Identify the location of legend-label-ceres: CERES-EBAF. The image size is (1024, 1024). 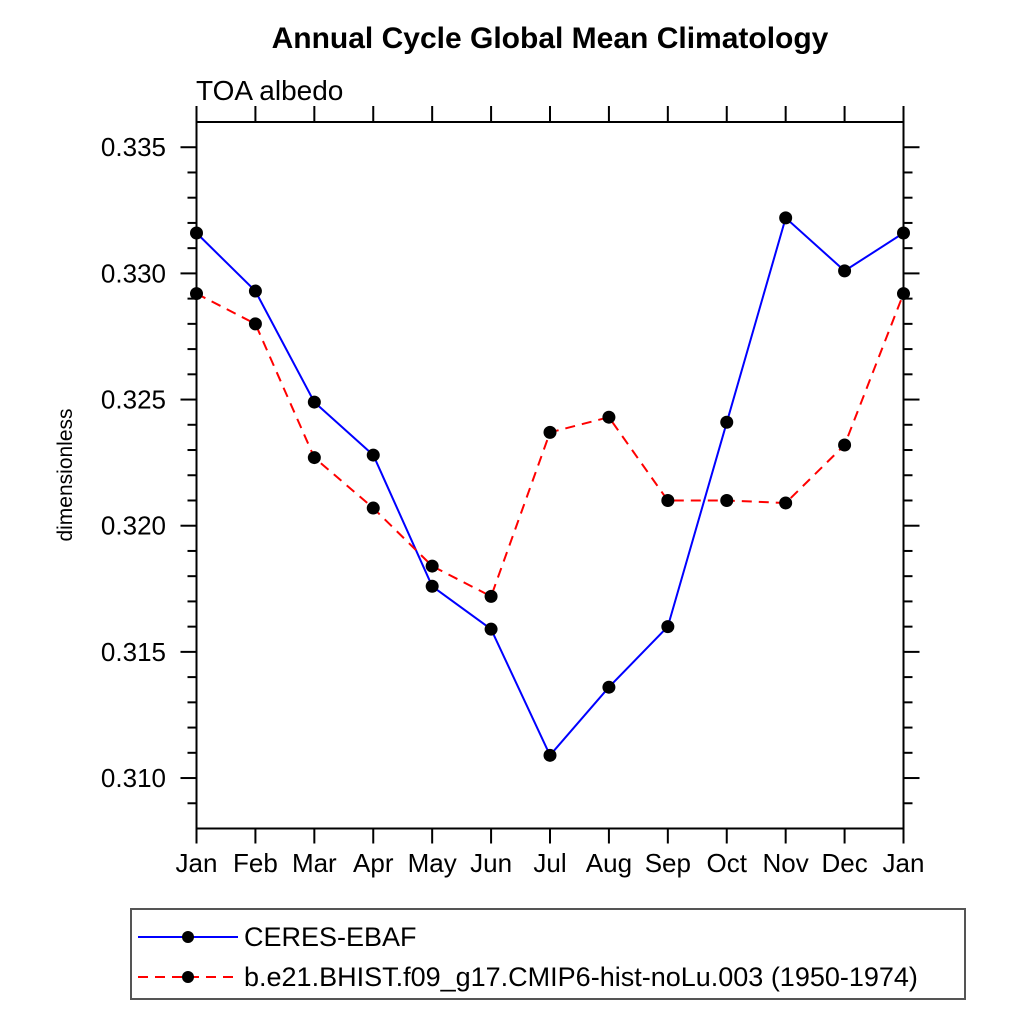
(330, 936).